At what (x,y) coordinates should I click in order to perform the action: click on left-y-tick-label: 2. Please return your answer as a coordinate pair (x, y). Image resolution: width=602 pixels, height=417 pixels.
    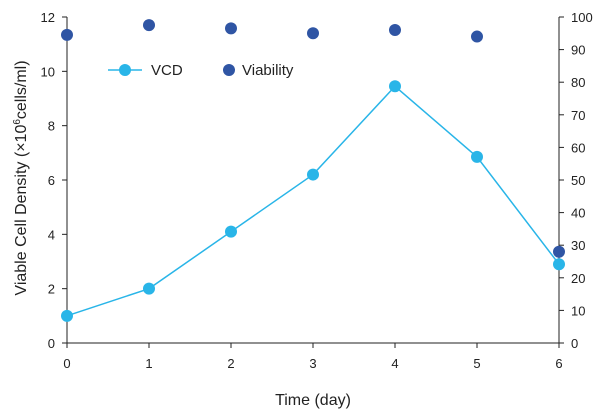
    Looking at the image, I should click on (51, 289).